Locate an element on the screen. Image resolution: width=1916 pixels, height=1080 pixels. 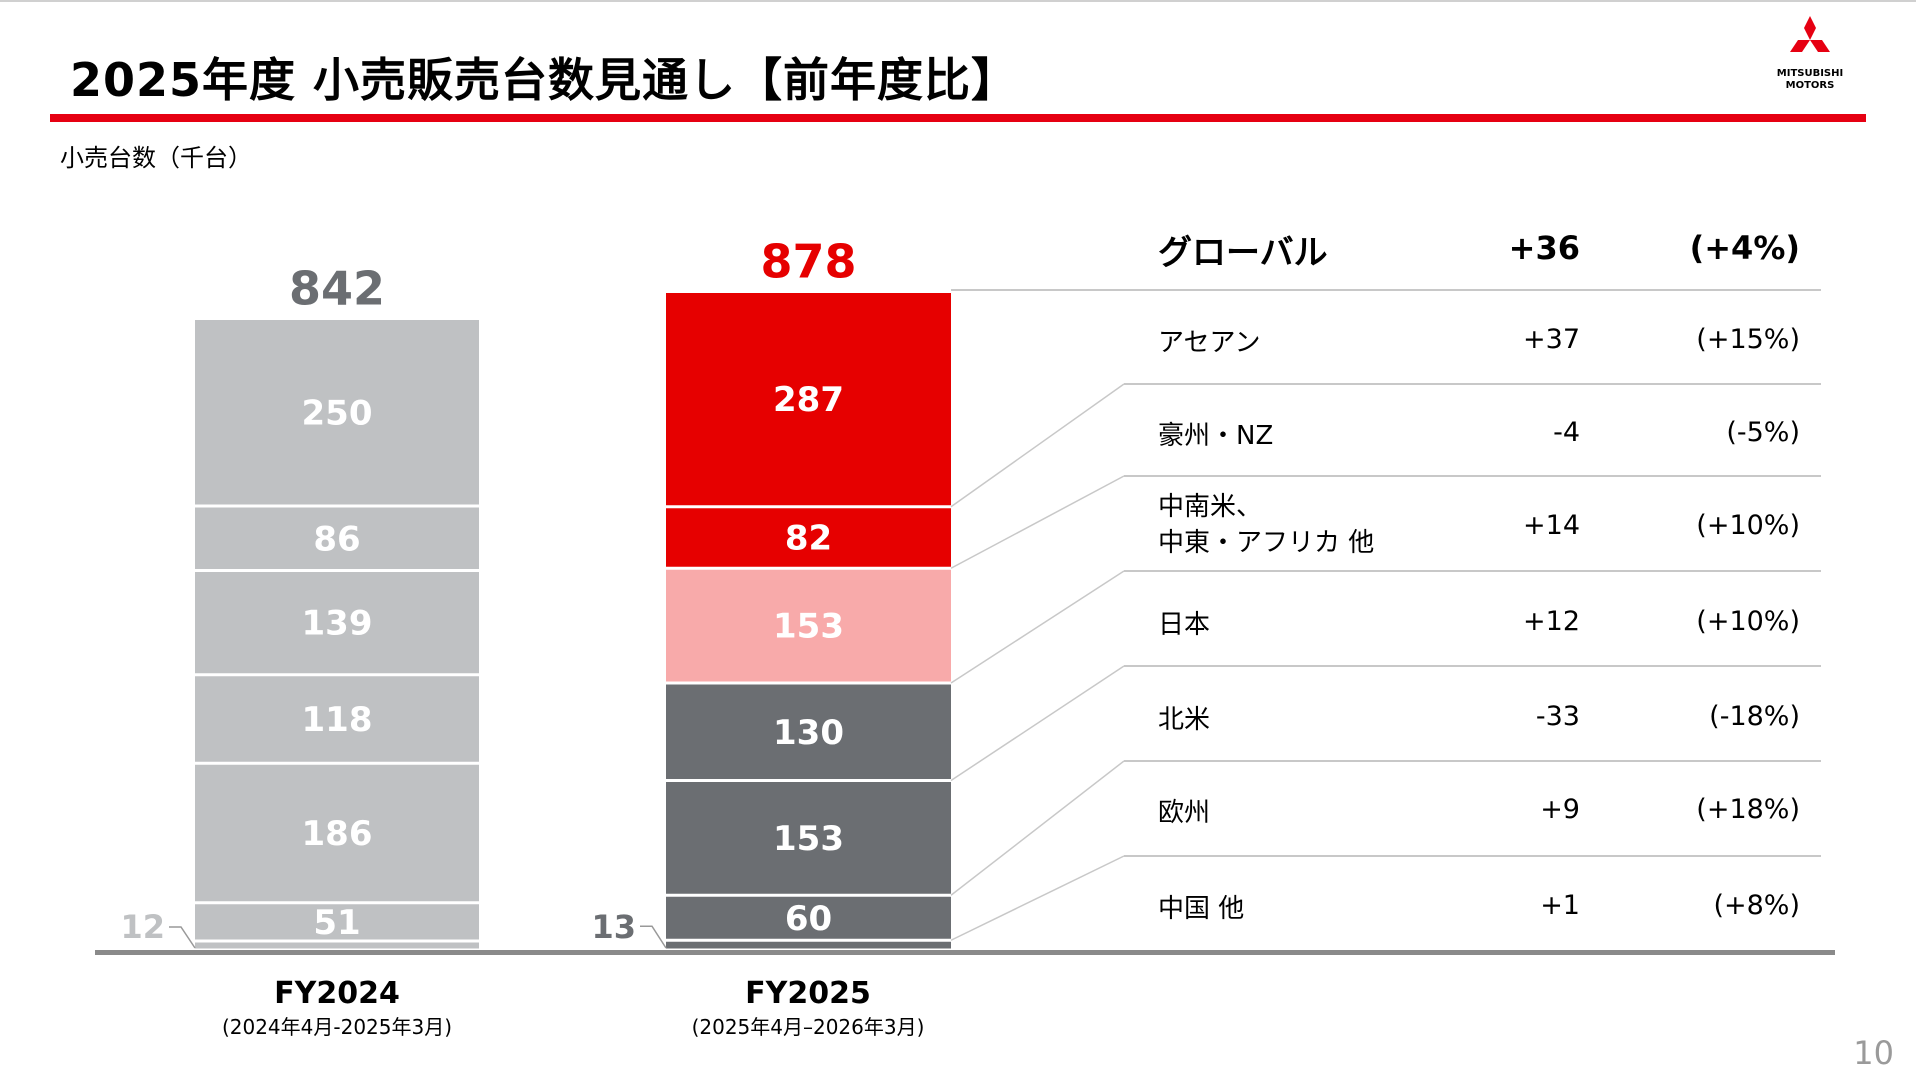
table-header-diff: +36 is located at coordinates (1544, 248).